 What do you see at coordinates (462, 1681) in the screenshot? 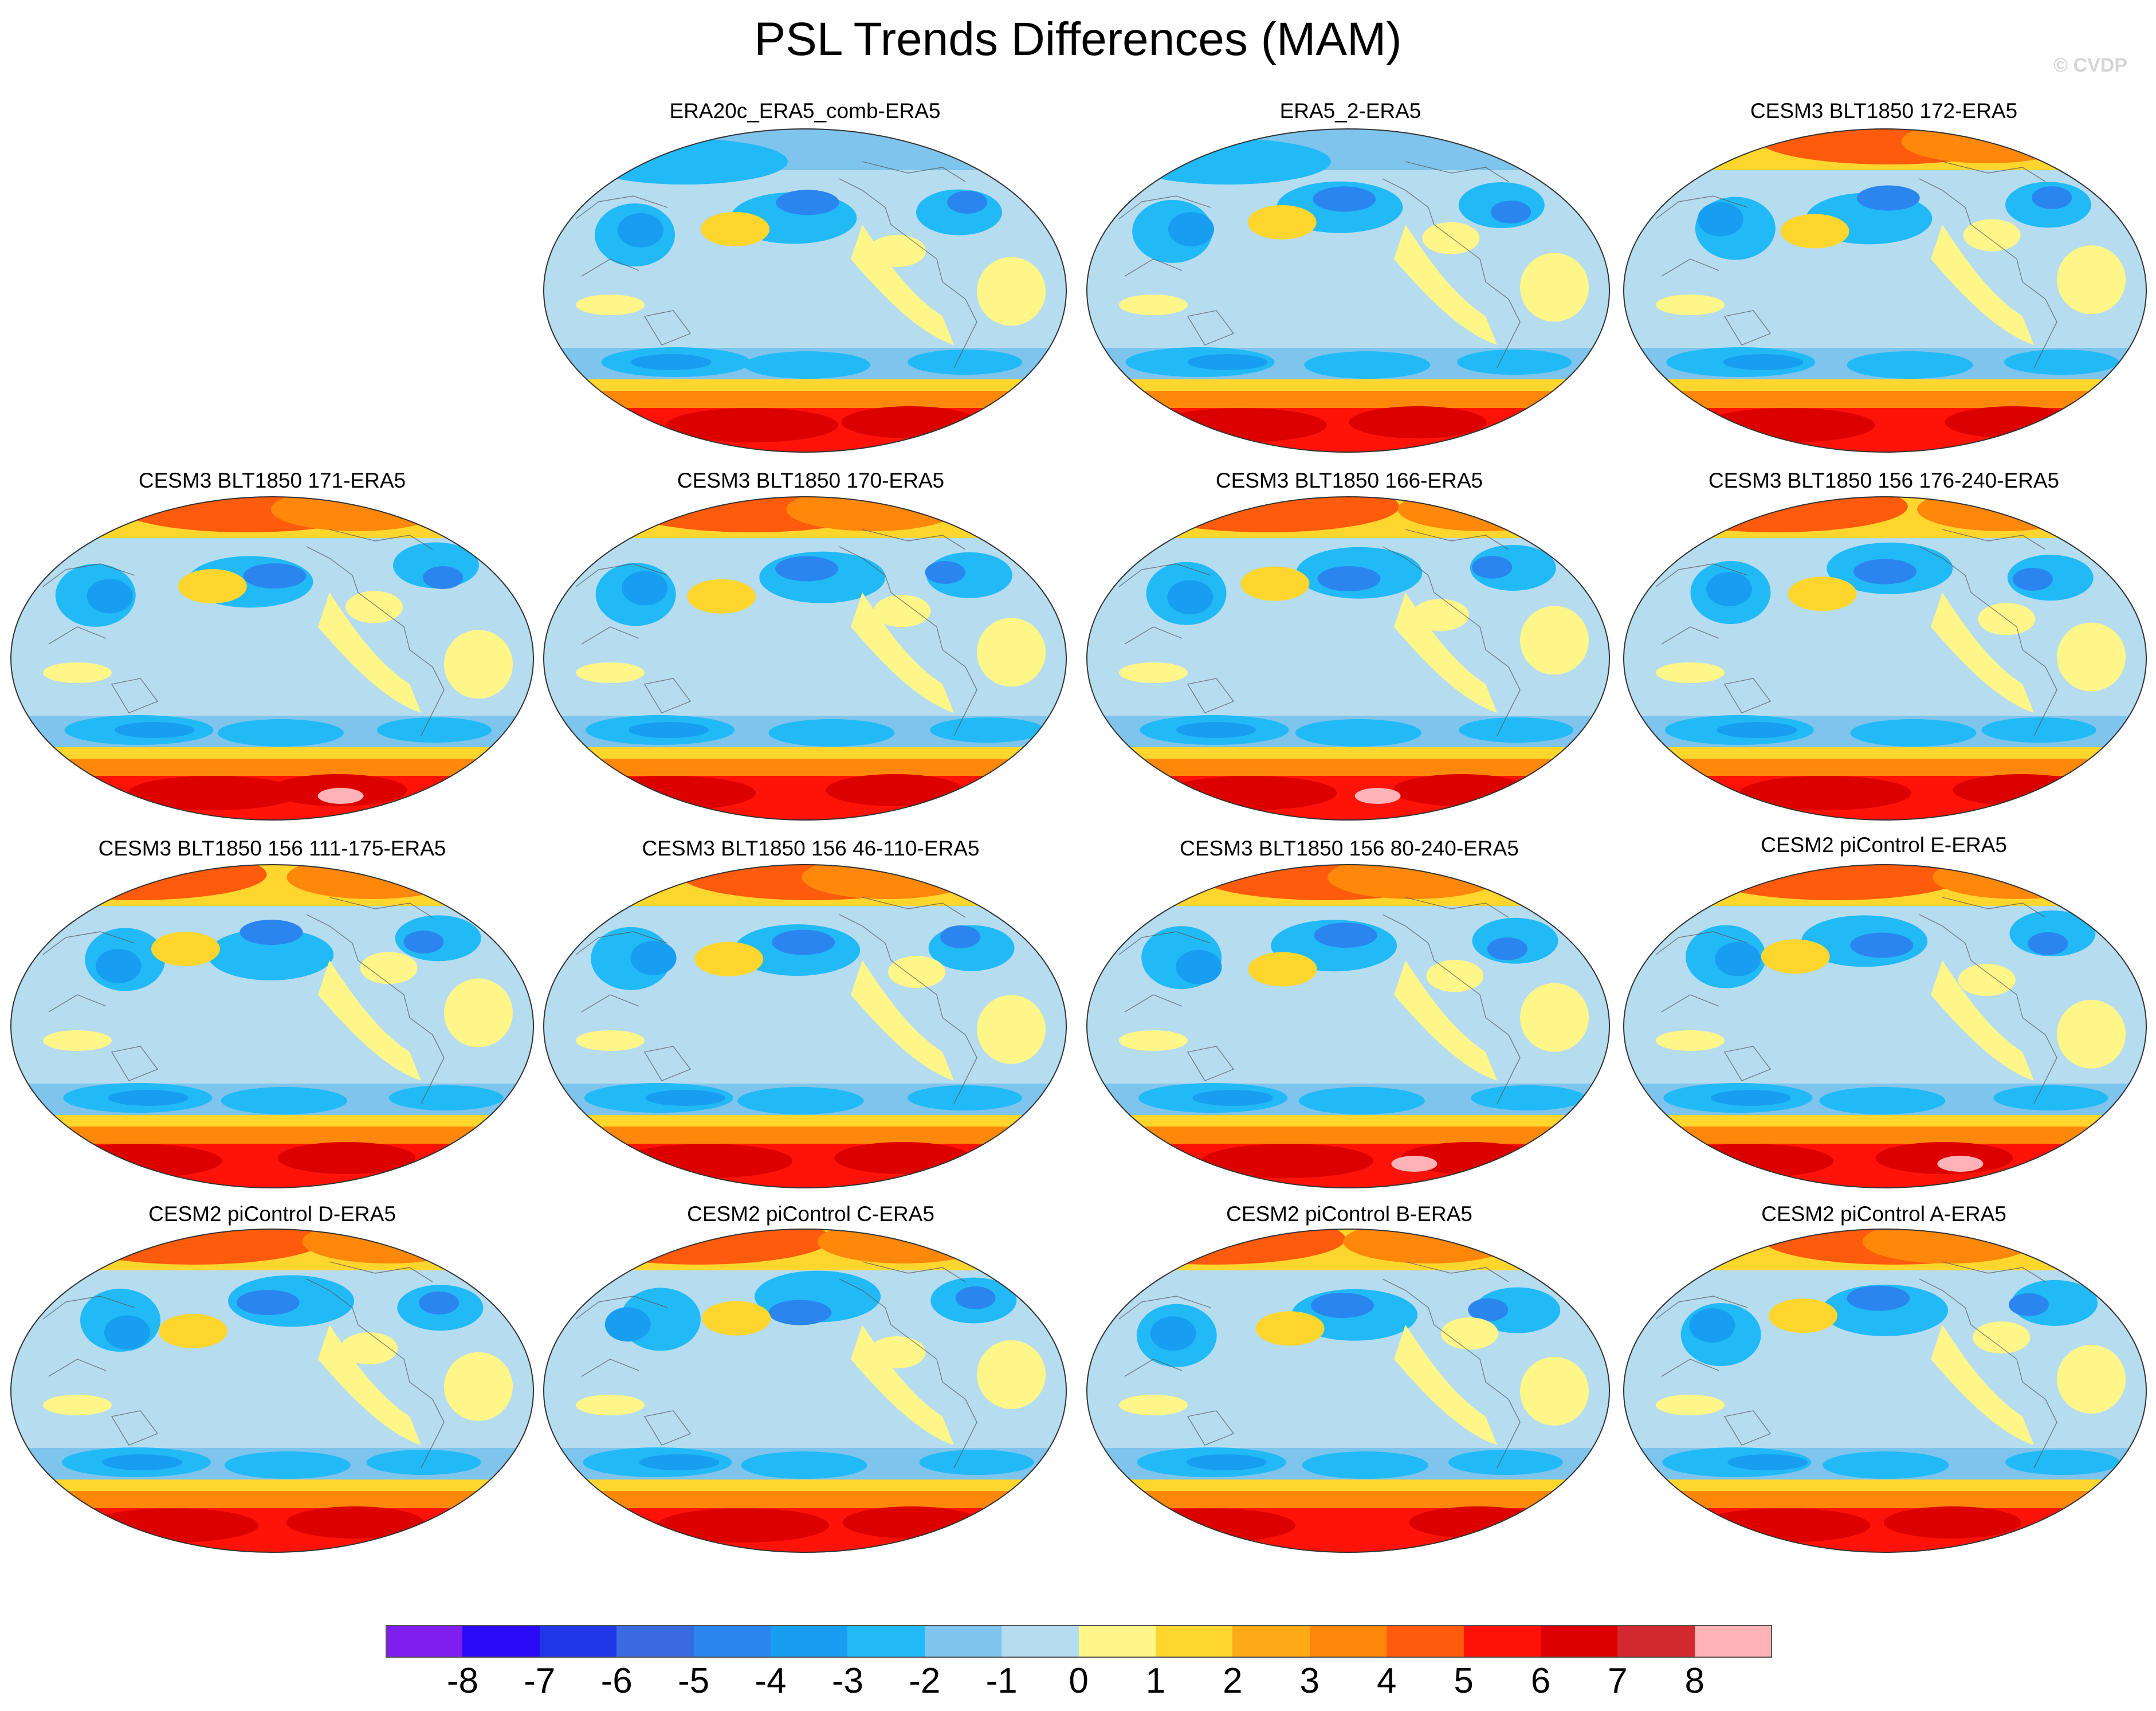
I see `colorbar-tick-label: -8` at bounding box center [462, 1681].